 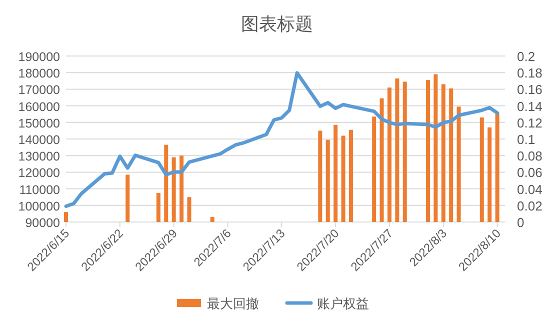 What do you see at coordinates (526, 56) in the screenshot?
I see `y2-tick-label: 0.2` at bounding box center [526, 56].